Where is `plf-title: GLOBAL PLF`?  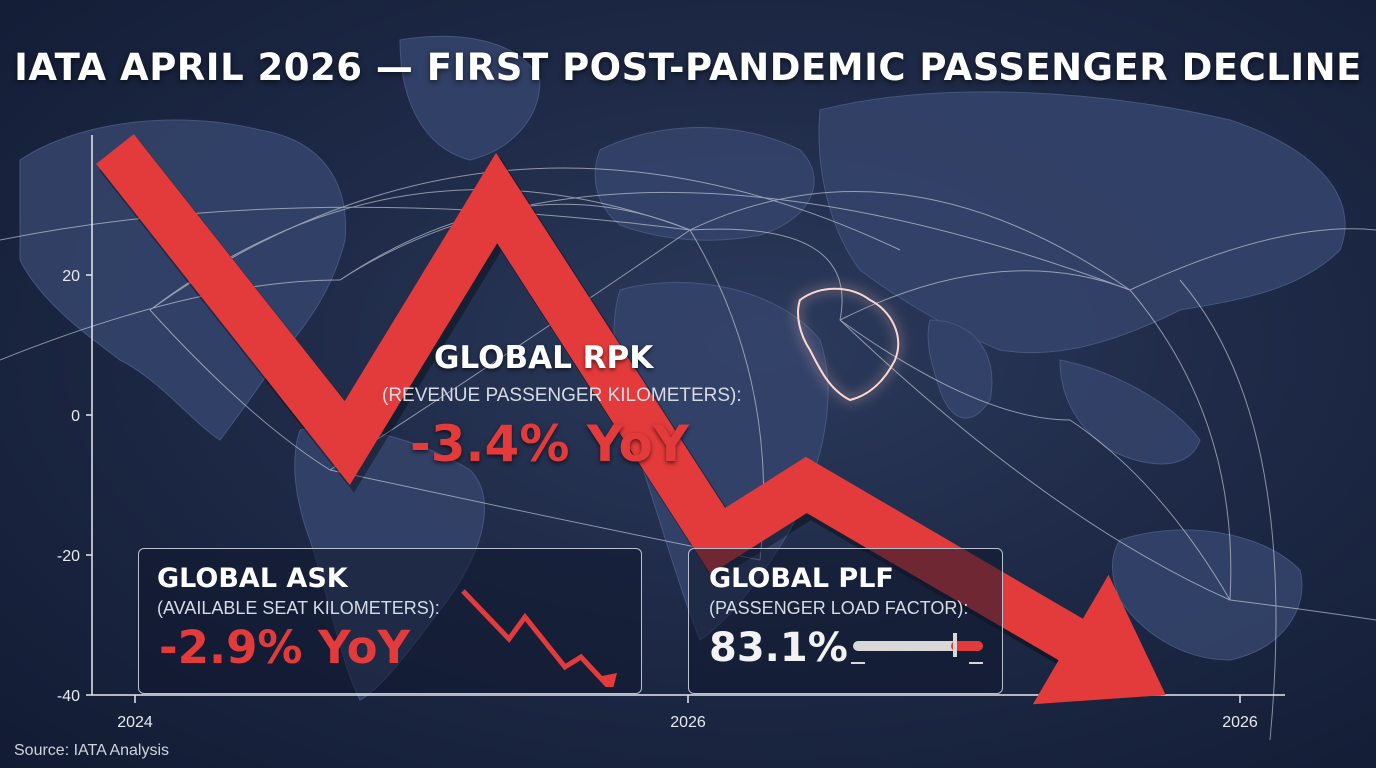
plf-title: GLOBAL PLF is located at coordinates (801, 578).